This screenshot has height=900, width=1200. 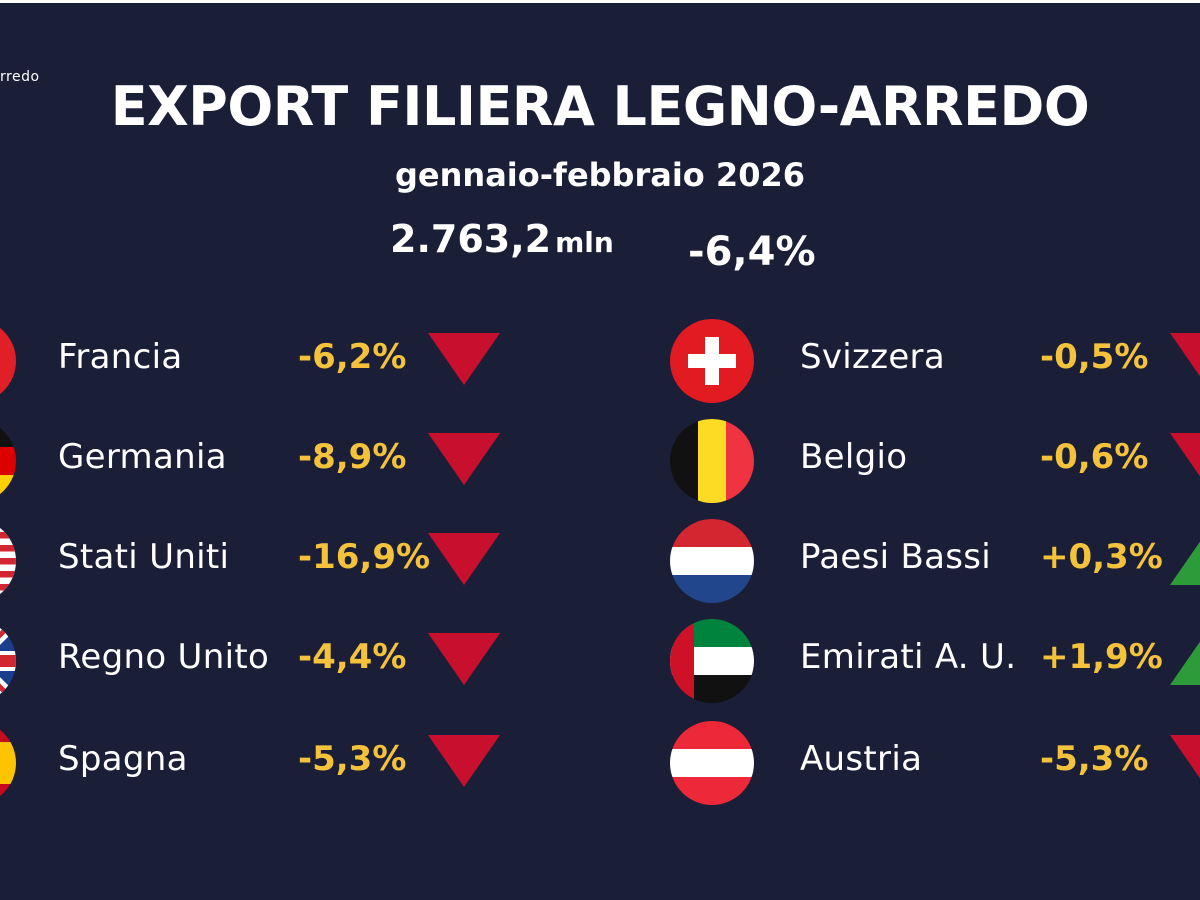 I want to click on country-name: Svizzera, so click(x=872, y=357).